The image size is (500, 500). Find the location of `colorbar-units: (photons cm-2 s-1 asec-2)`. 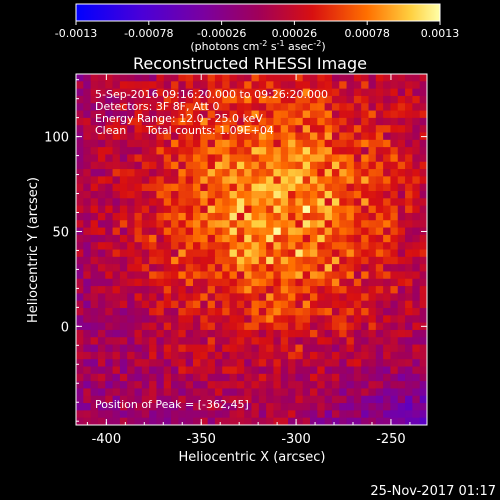

colorbar-units: (photons cm-2 s-1 asec-2) is located at coordinates (257, 46).